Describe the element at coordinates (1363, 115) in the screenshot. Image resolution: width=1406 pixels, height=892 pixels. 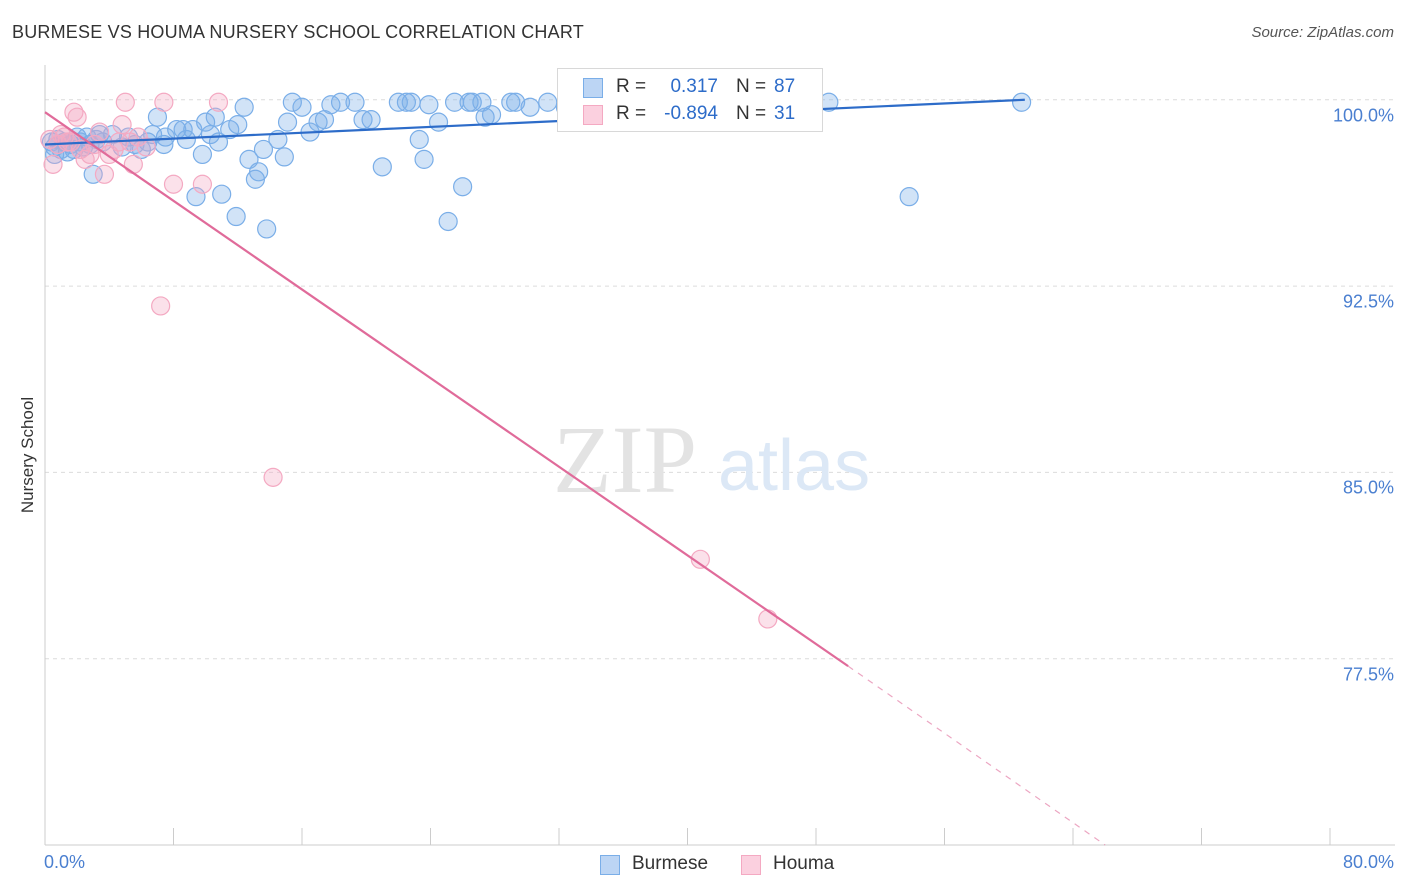
I see `y-tick-label: 100.0%` at that location.